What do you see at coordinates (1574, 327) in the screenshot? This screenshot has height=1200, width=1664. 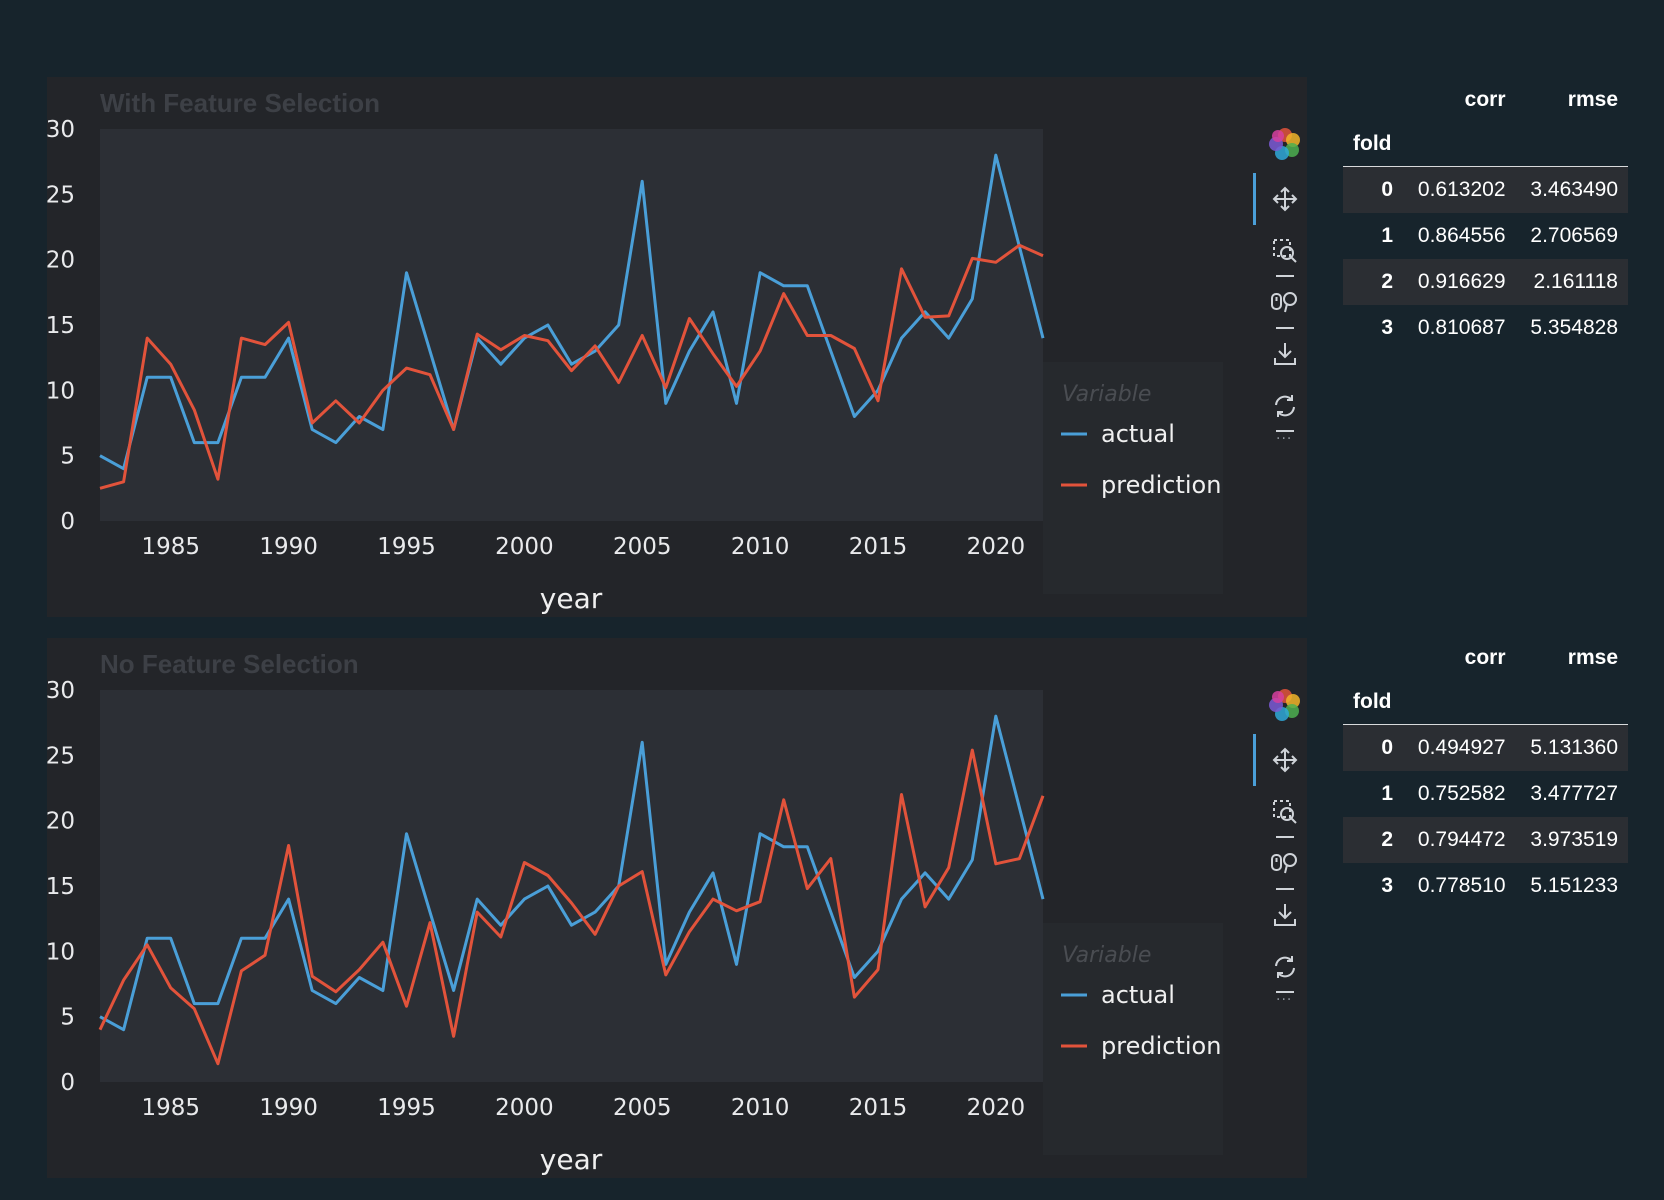 I see `rmse-cell: 5.354828` at bounding box center [1574, 327].